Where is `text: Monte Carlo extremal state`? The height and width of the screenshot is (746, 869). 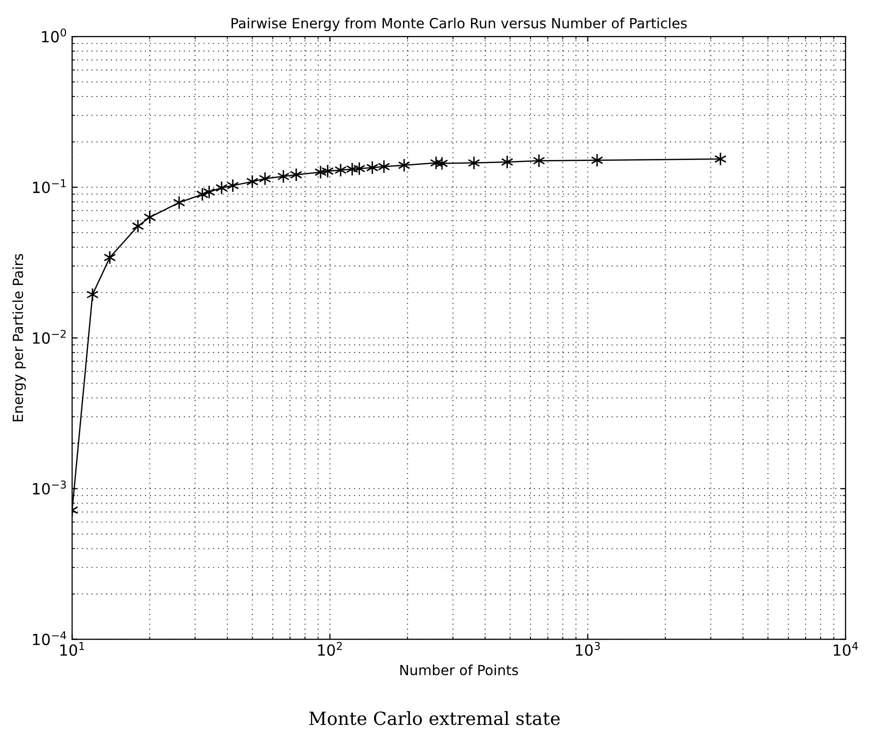 text: Monte Carlo extremal state is located at coordinates (434, 718).